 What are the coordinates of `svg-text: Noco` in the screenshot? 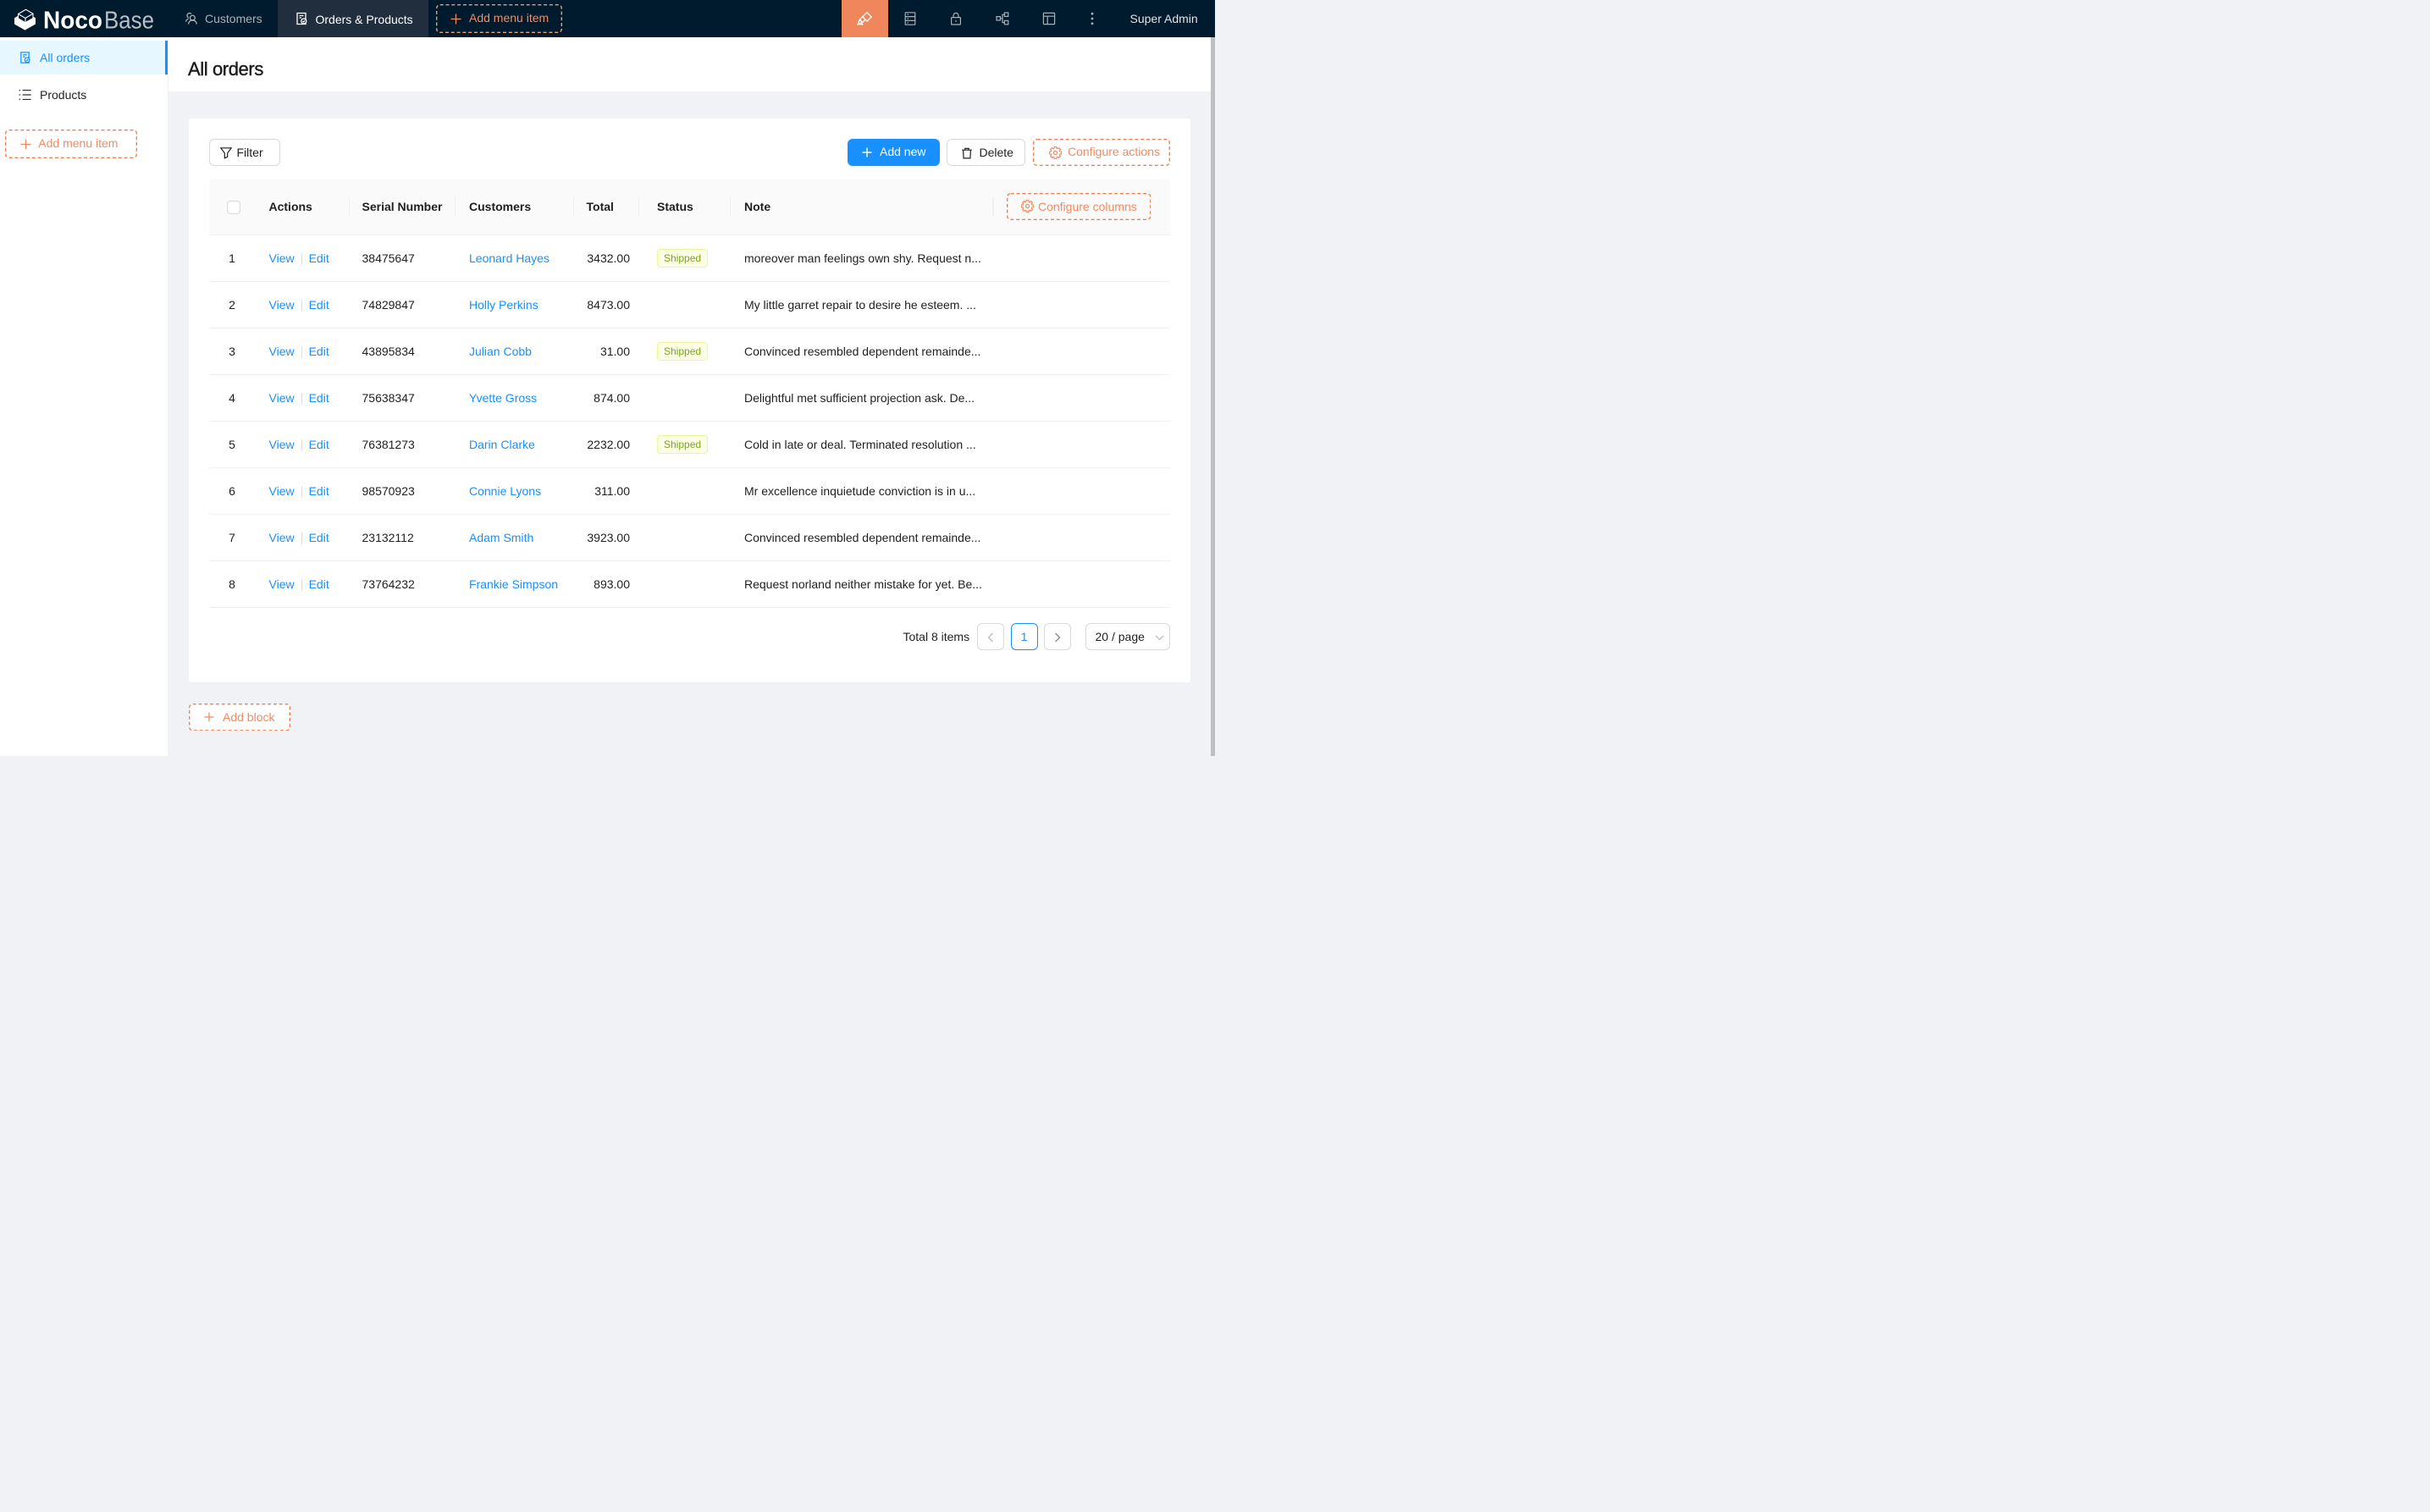 It's located at (73, 20).